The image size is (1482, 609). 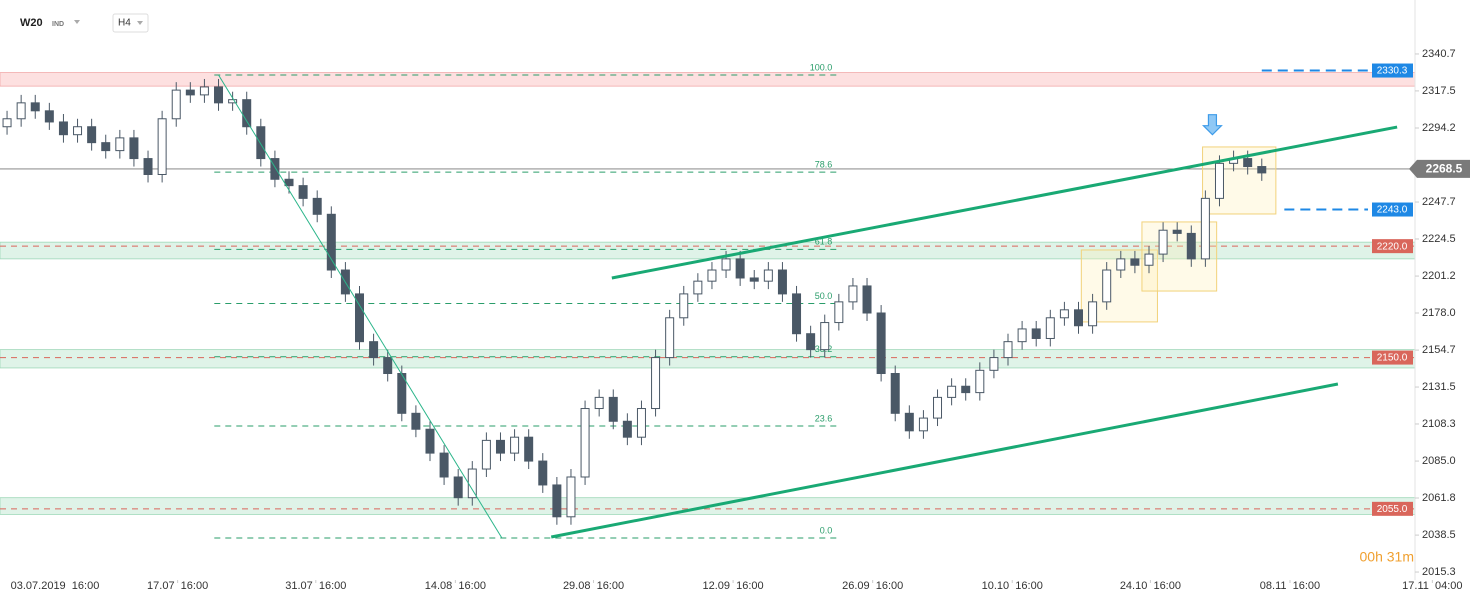 What do you see at coordinates (1439, 128) in the screenshot?
I see `y-tick-label: 2294.2` at bounding box center [1439, 128].